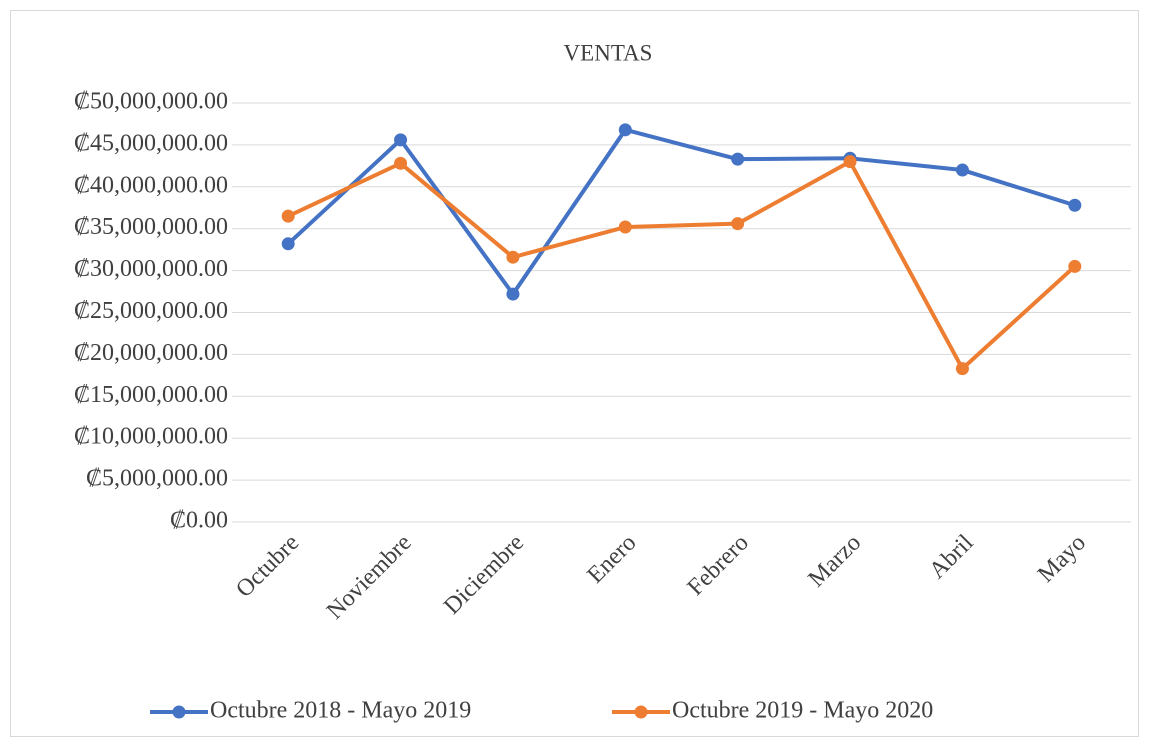 The image size is (1149, 748). What do you see at coordinates (802, 711) in the screenshot?
I see `legend-label: Octubre 2019 - Mayo 2020` at bounding box center [802, 711].